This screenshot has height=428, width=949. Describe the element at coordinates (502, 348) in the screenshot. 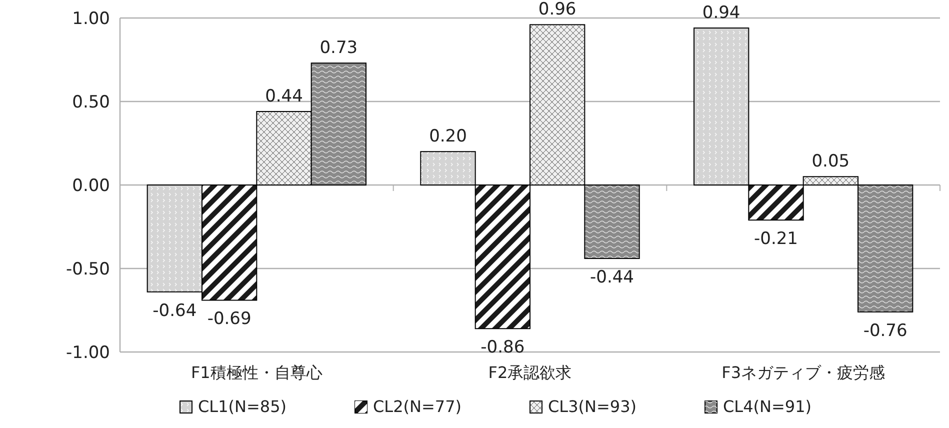

I see `data-label: -0.86` at that location.